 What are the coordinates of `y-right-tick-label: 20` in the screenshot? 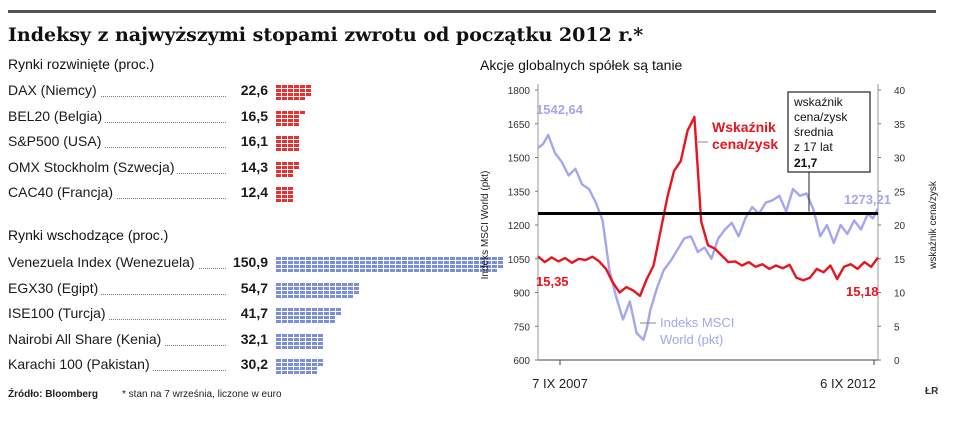 It's located at (900, 226).